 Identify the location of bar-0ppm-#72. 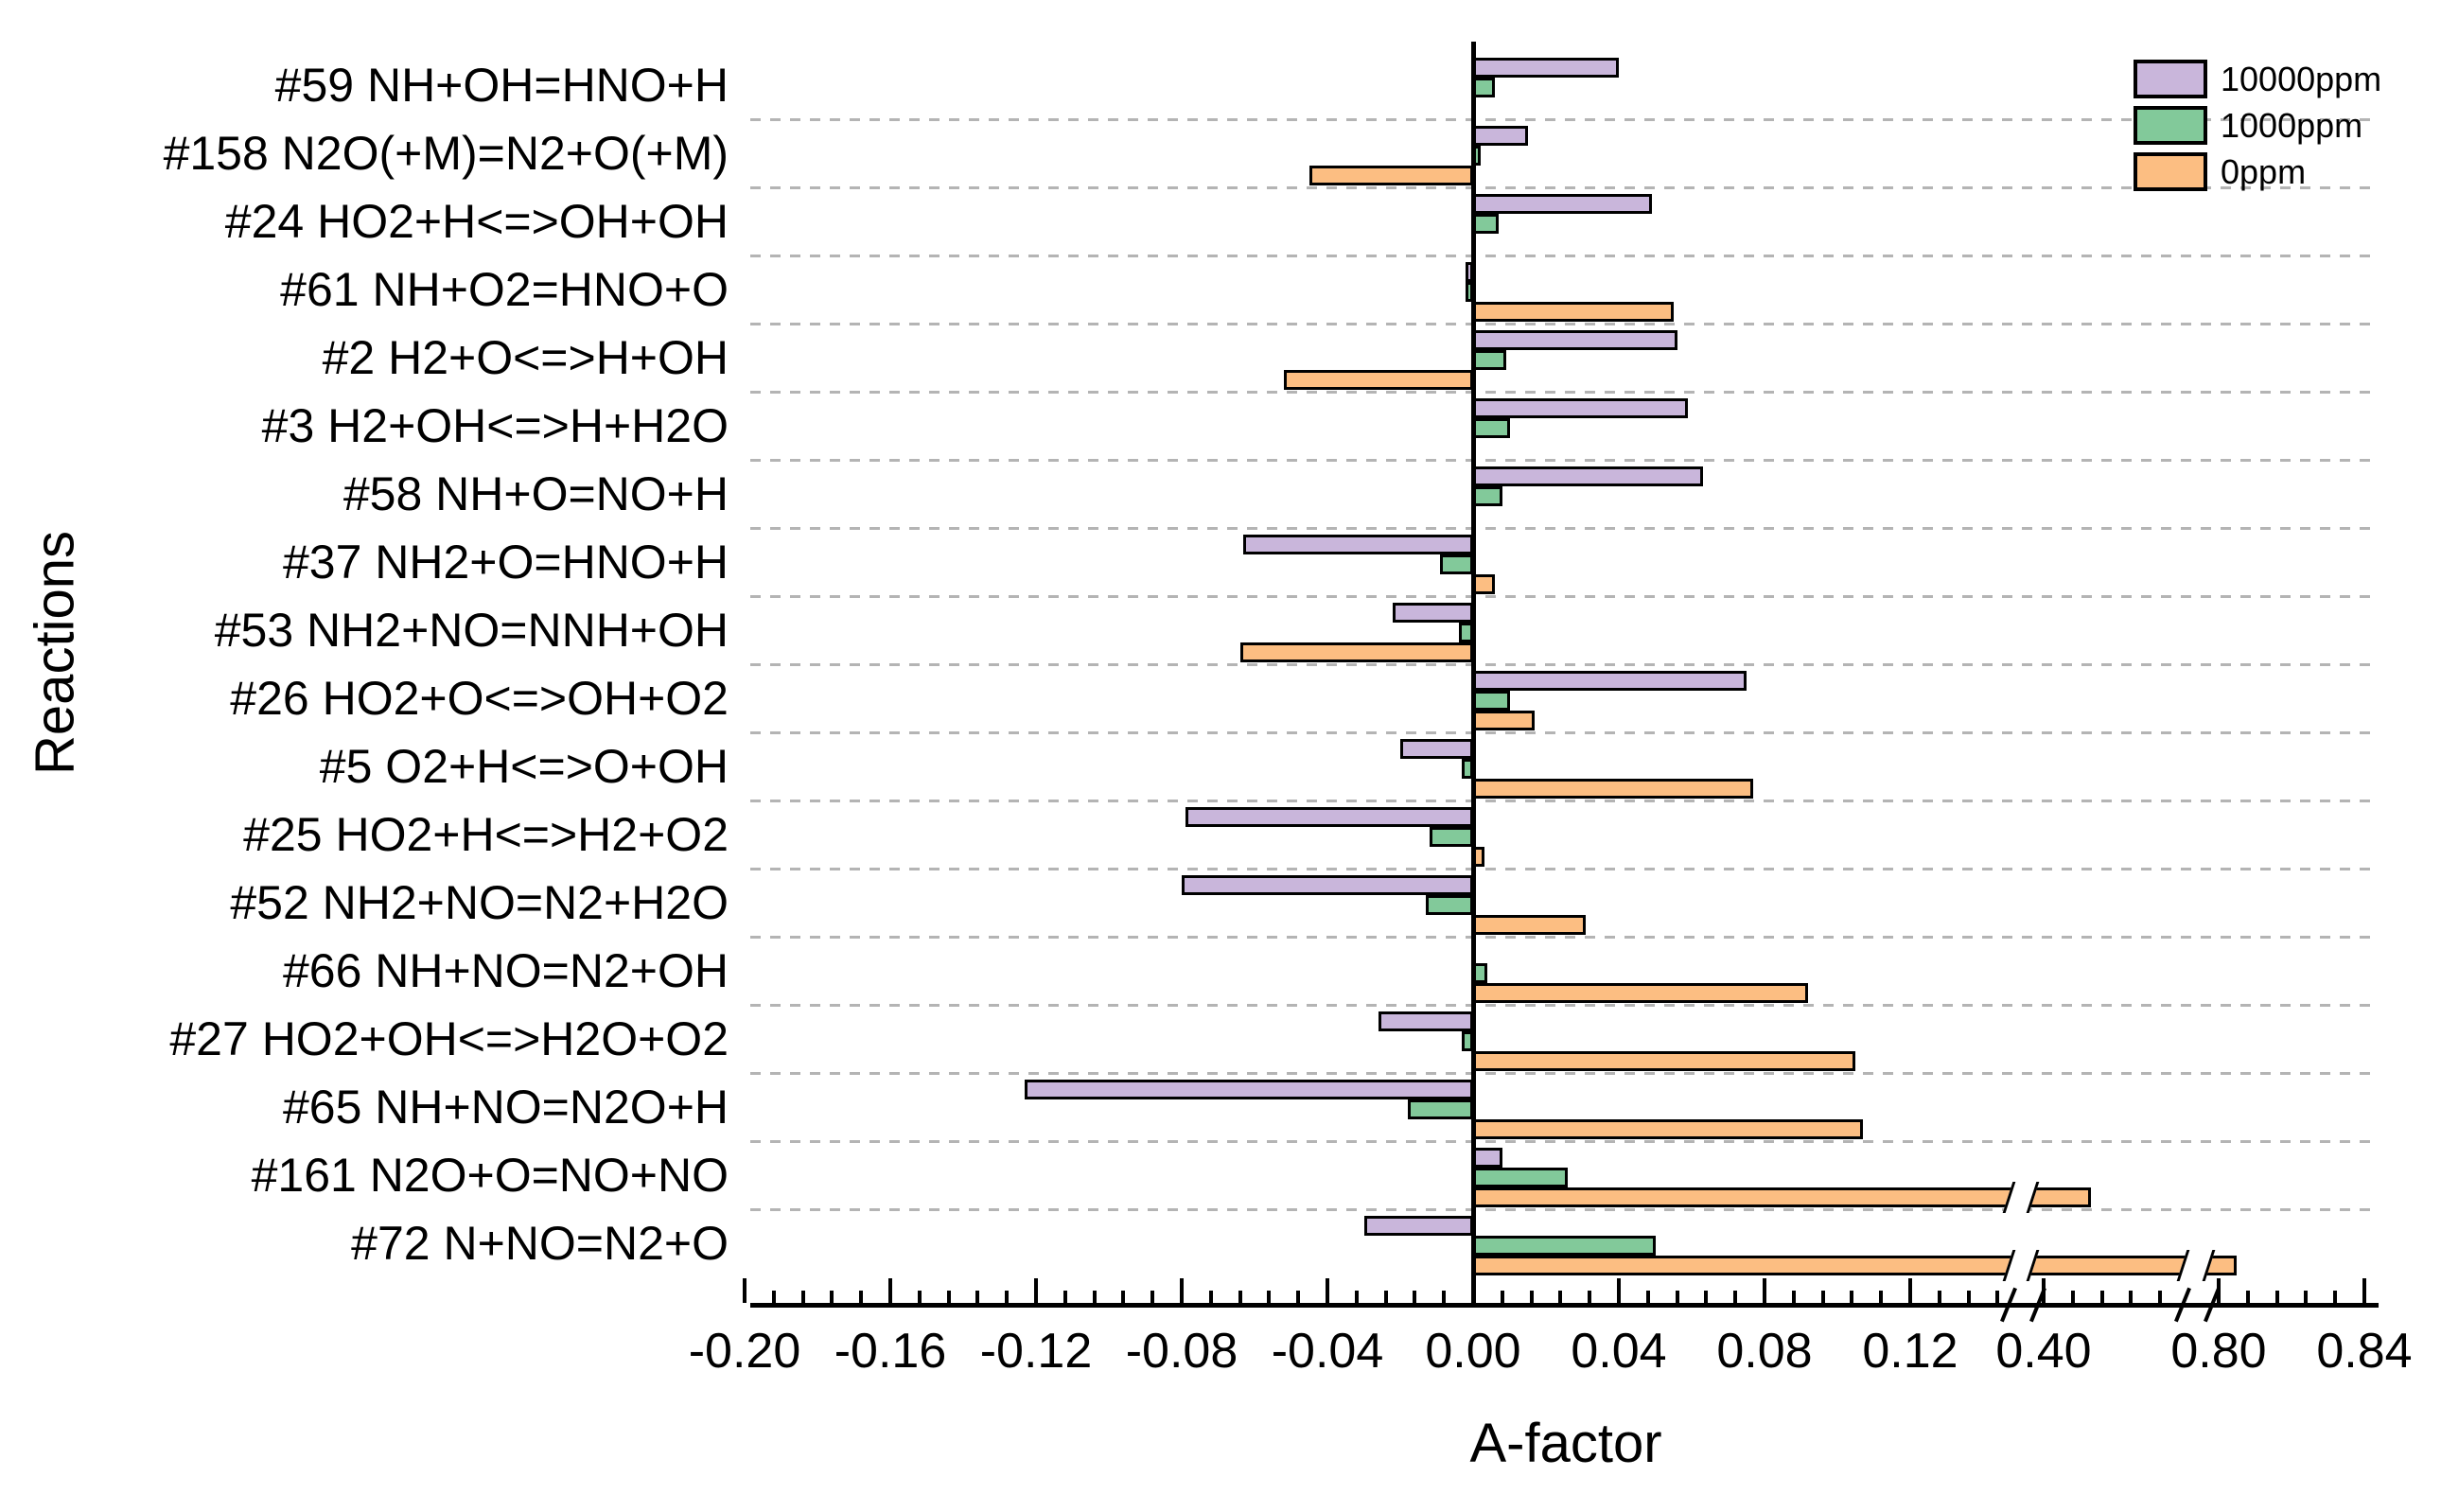
(1855, 1265).